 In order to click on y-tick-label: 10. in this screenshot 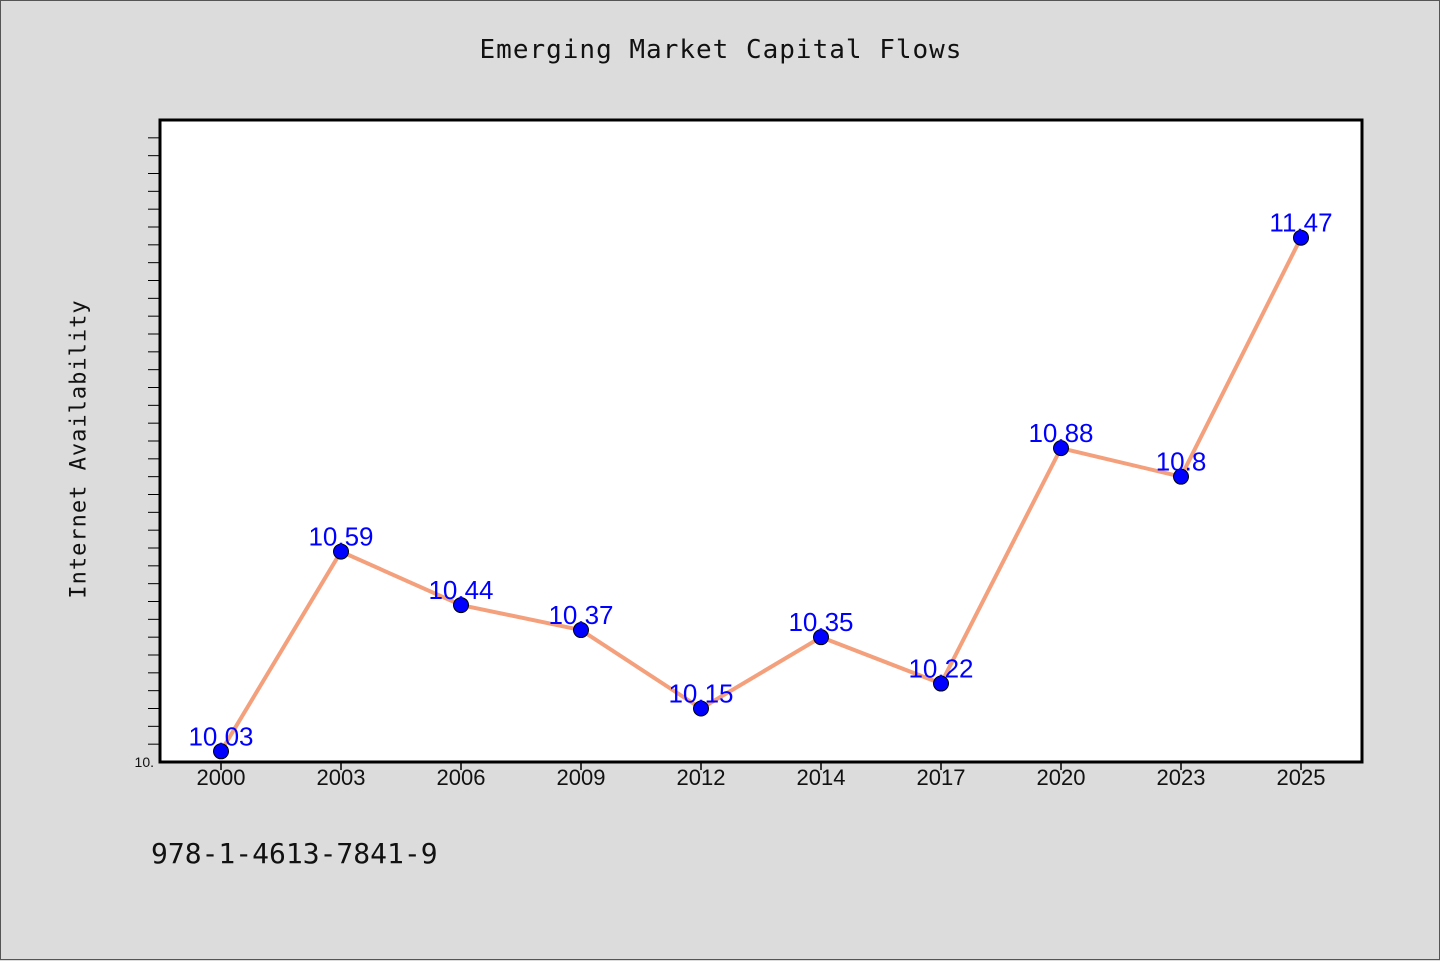, I will do `click(144, 762)`.